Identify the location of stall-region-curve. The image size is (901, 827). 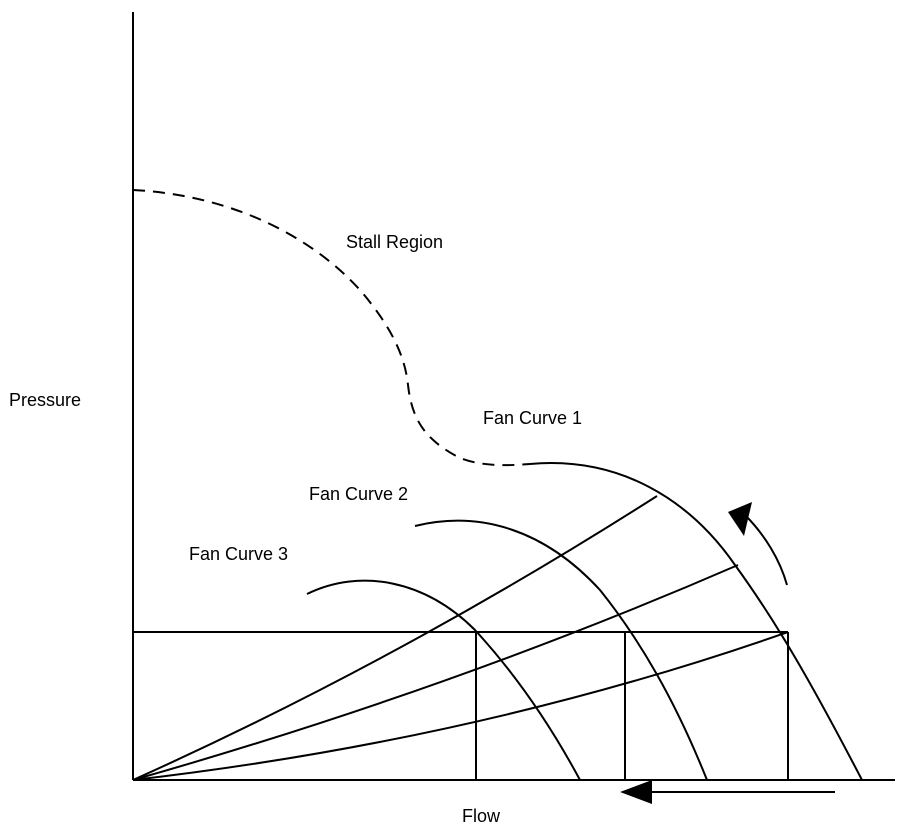
(331, 328).